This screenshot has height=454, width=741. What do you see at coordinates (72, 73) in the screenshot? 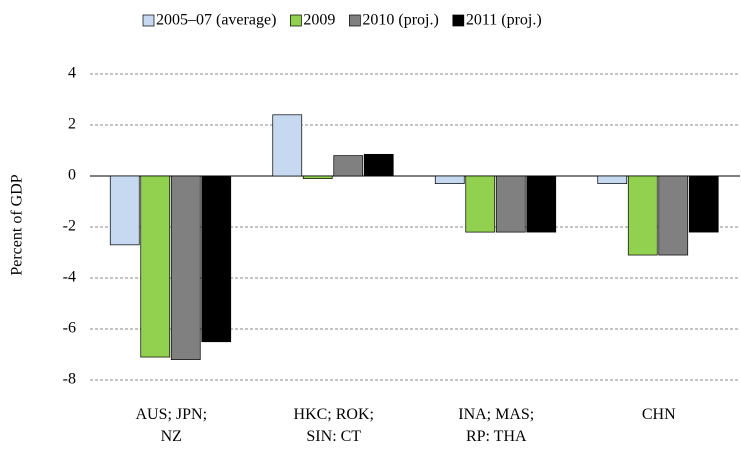
I see `y-tick-label: 4` at bounding box center [72, 73].